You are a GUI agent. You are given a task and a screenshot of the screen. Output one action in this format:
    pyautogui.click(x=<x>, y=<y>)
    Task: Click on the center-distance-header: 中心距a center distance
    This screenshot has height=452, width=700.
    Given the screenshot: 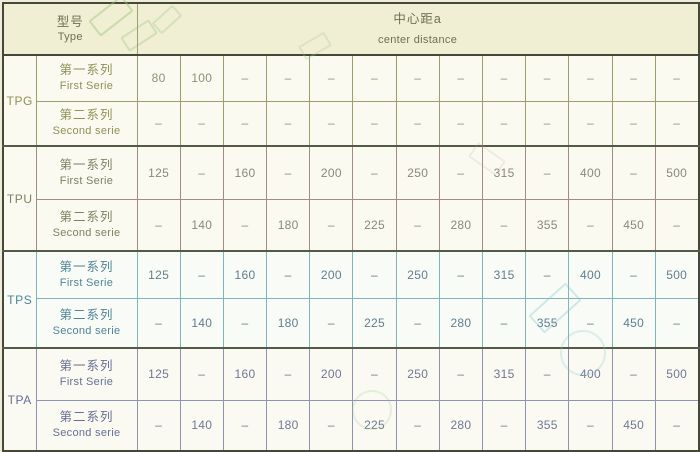 What is the action you would take?
    pyautogui.click(x=418, y=29)
    